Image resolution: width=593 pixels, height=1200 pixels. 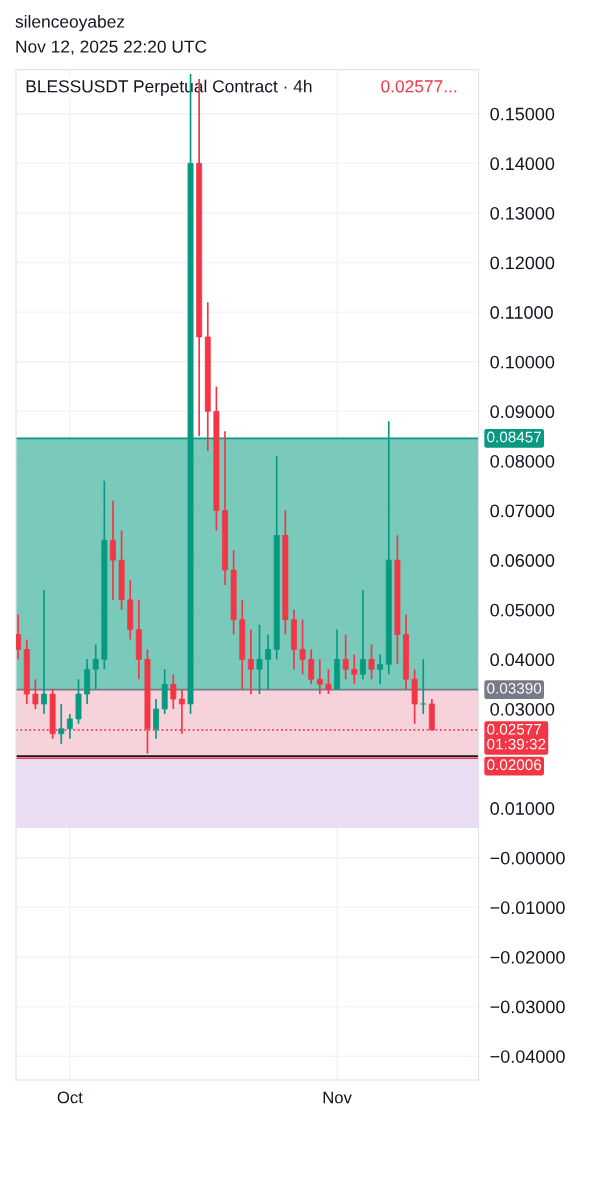 I want to click on y-tick-label: 0.08000, so click(x=522, y=461).